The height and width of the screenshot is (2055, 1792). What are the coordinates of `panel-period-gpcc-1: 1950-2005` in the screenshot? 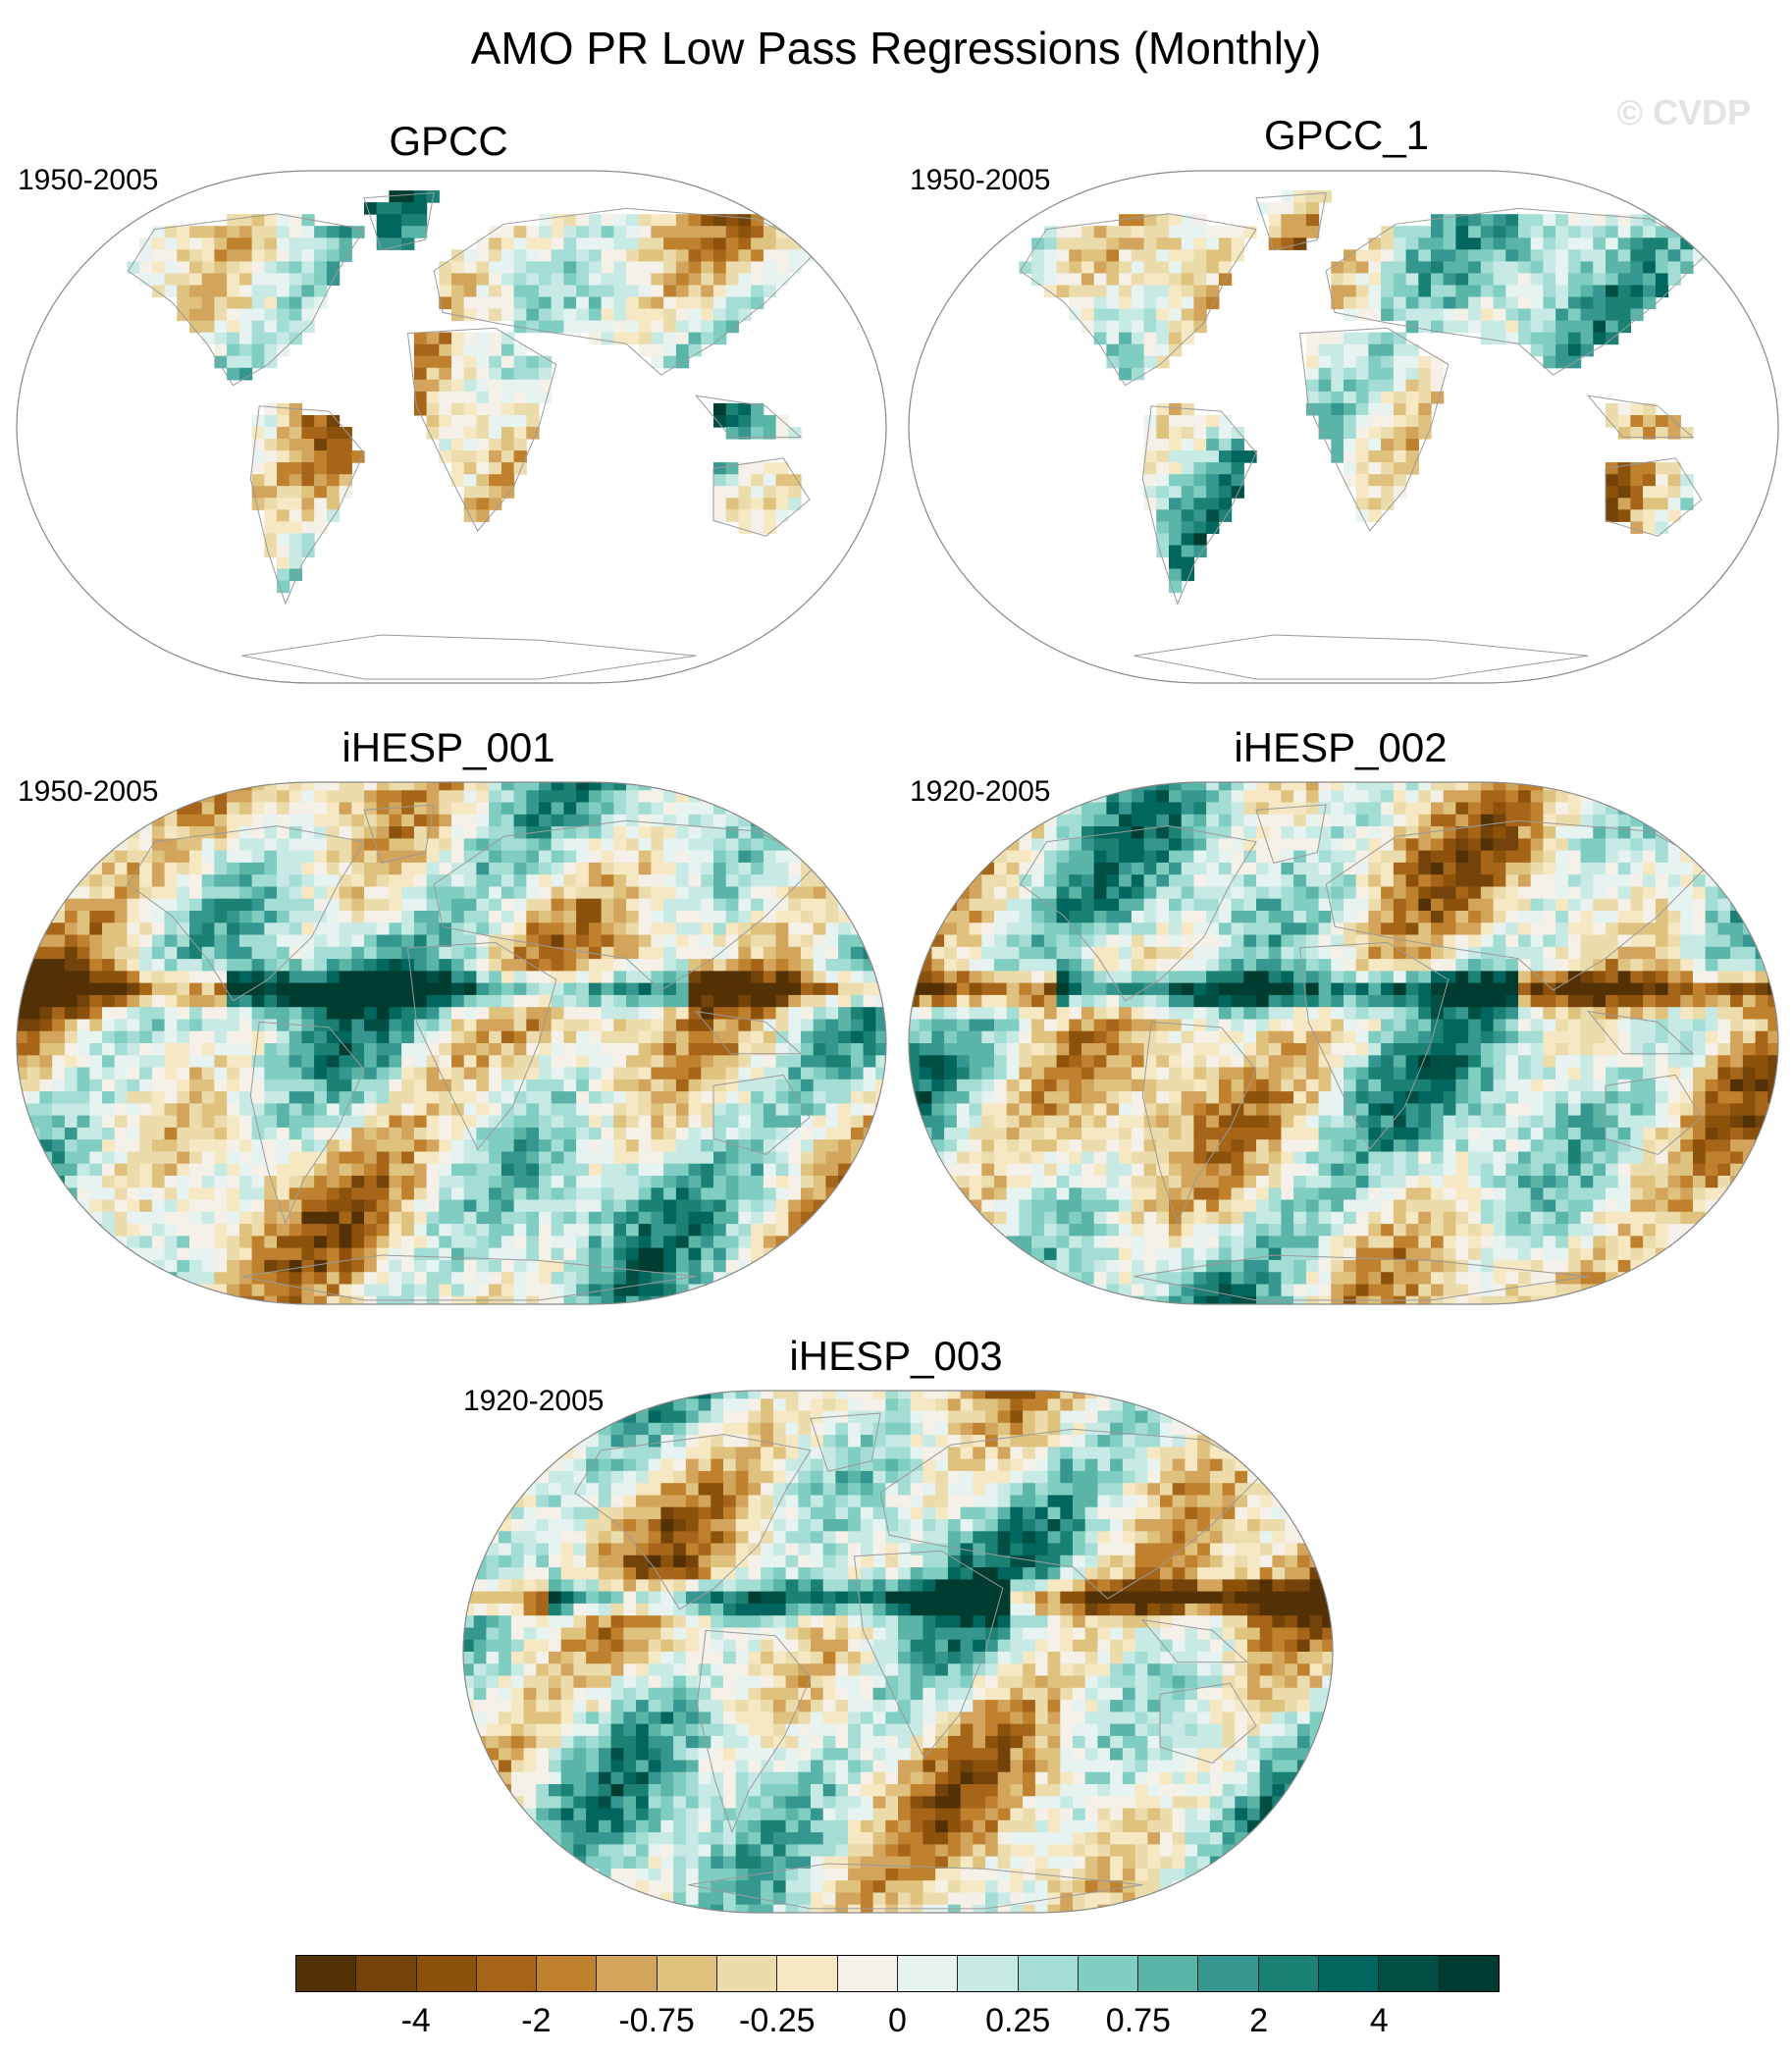 It's located at (980, 180).